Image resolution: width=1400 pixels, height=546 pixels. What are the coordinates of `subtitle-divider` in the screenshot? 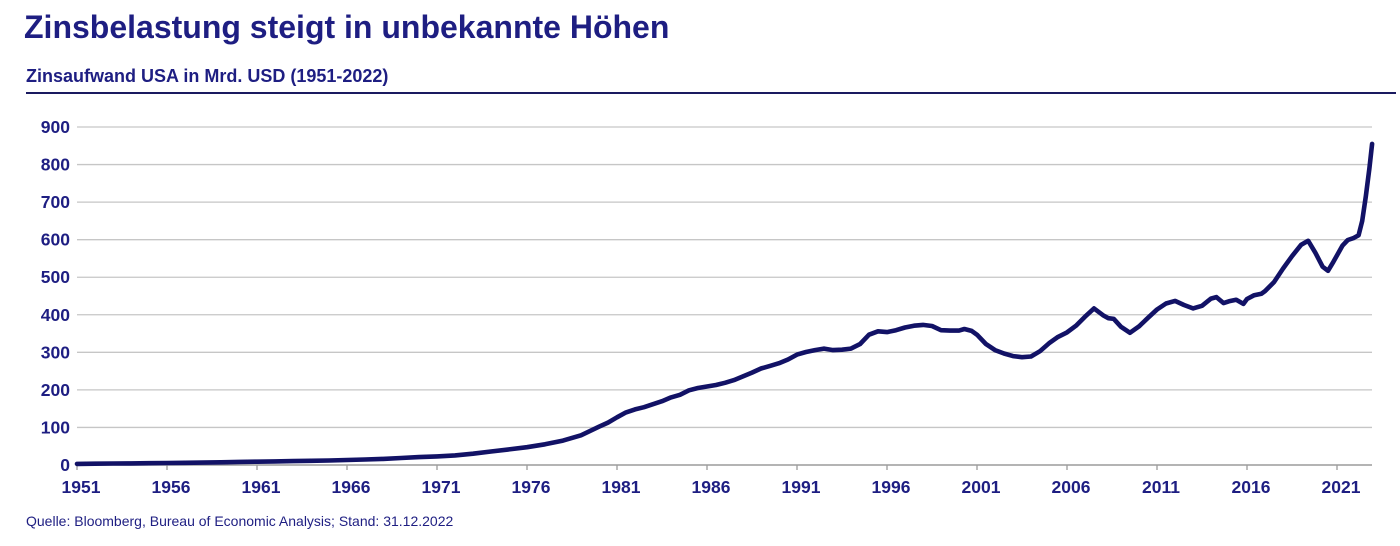 It's located at (711, 93).